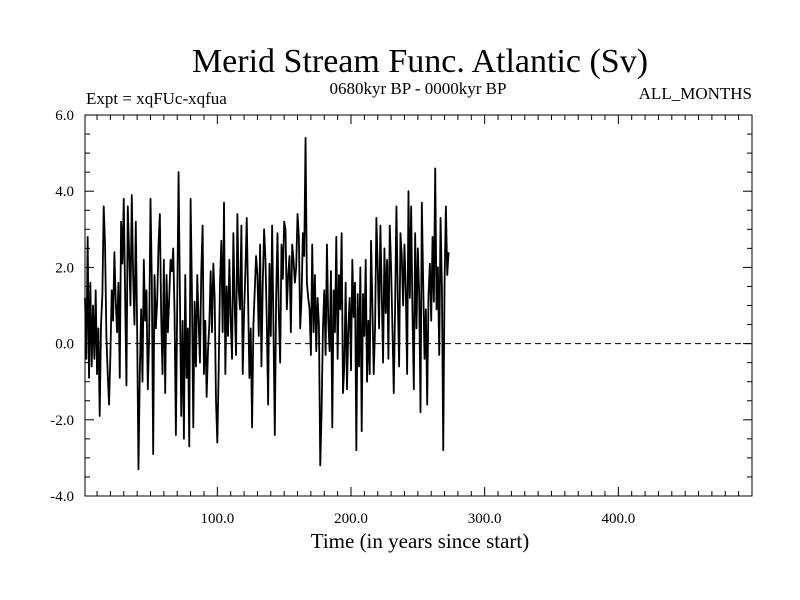 The image size is (800, 600). Describe the element at coordinates (420, 61) in the screenshot. I see `chart-title: Merid Stream Func. Atlantic (Sv)` at that location.